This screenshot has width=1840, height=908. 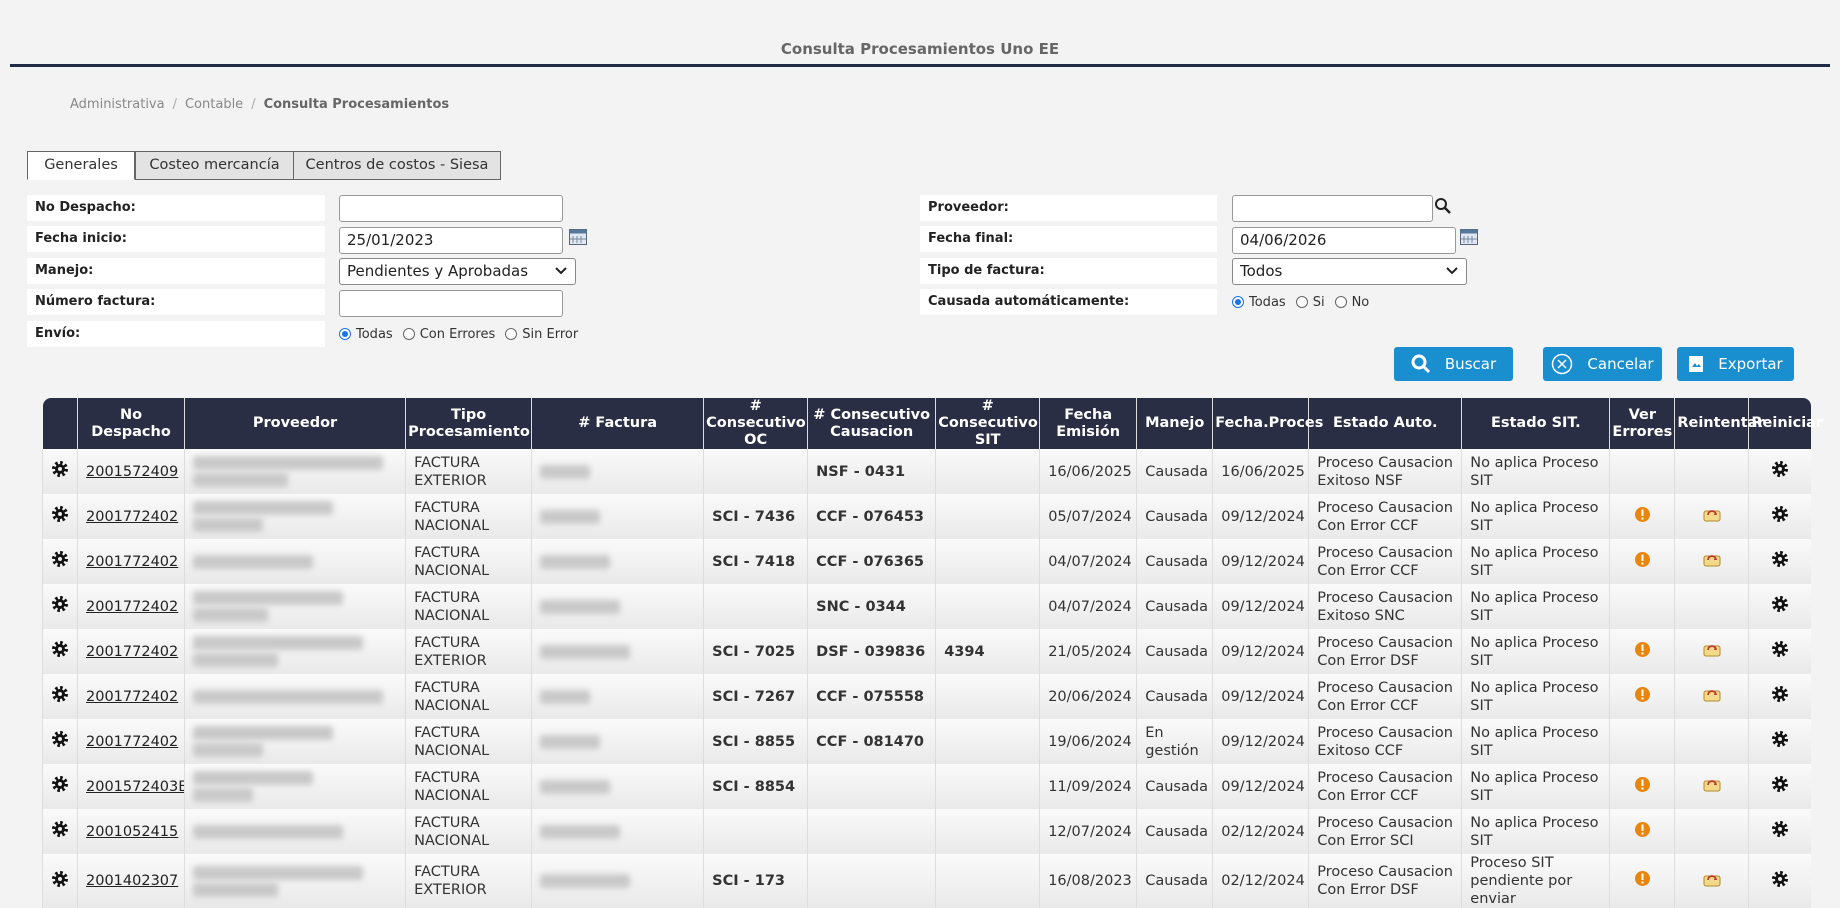 I want to click on cell-text: CCF - 076365, so click(x=870, y=561).